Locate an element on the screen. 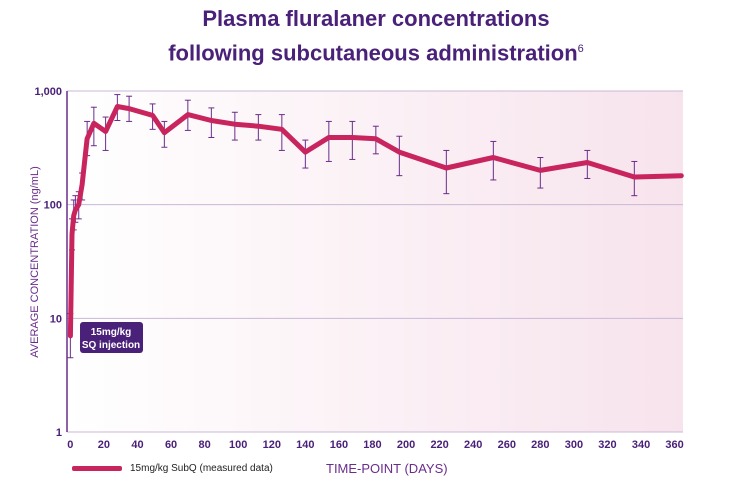 Image resolution: width=752 pixels, height=493 pixels. x-tick-label: 80 is located at coordinates (205, 445).